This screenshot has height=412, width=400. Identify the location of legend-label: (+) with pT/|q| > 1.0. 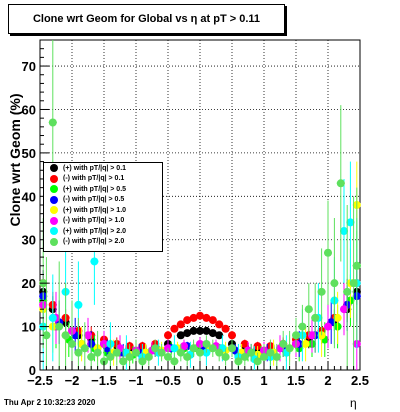
(95, 210).